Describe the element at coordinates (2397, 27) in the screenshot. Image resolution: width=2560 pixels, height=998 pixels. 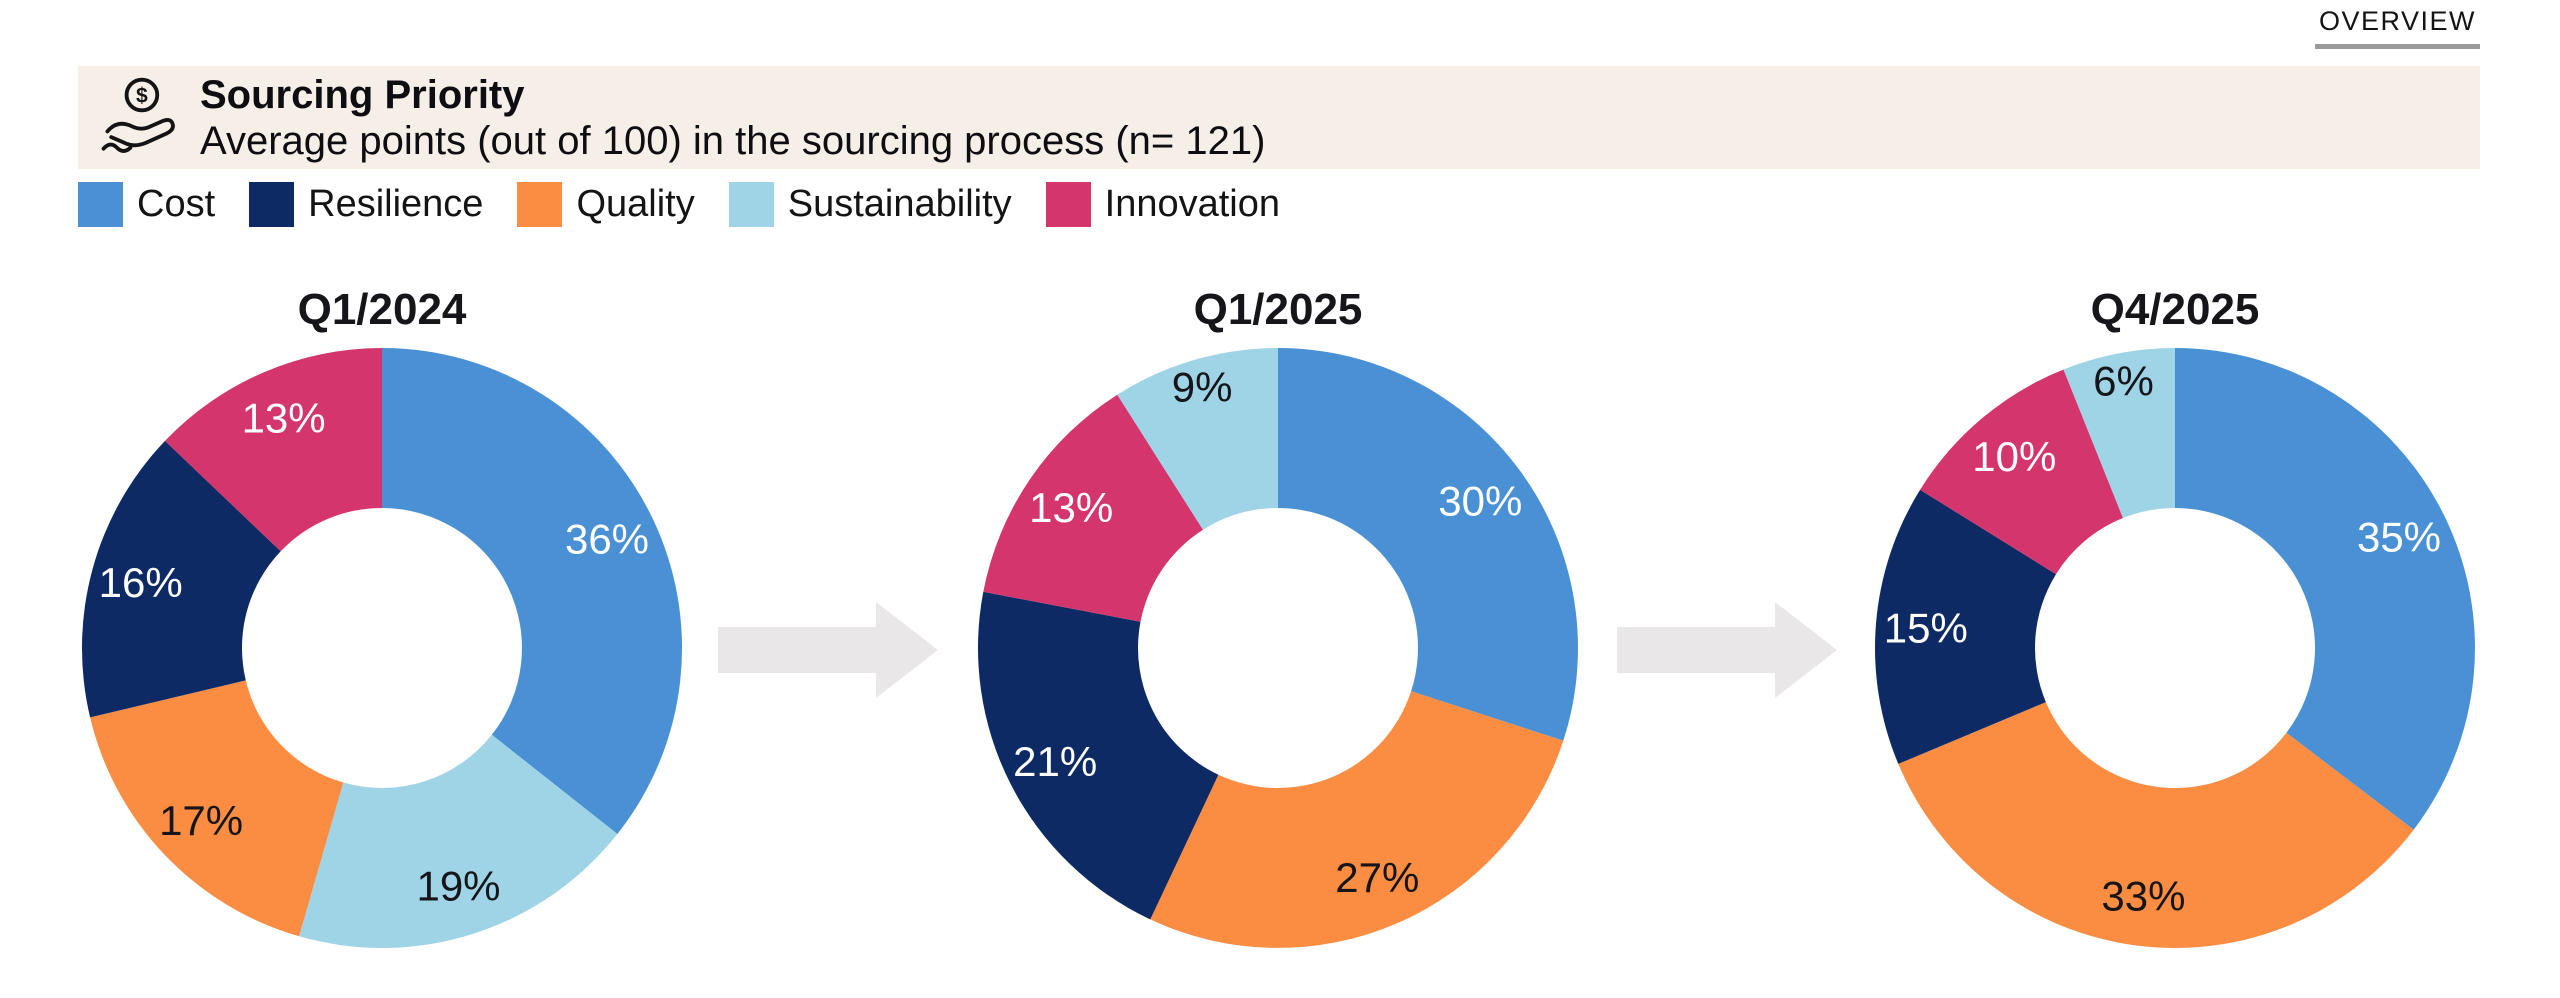
I see `overview-tab: OVERVIEW` at that location.